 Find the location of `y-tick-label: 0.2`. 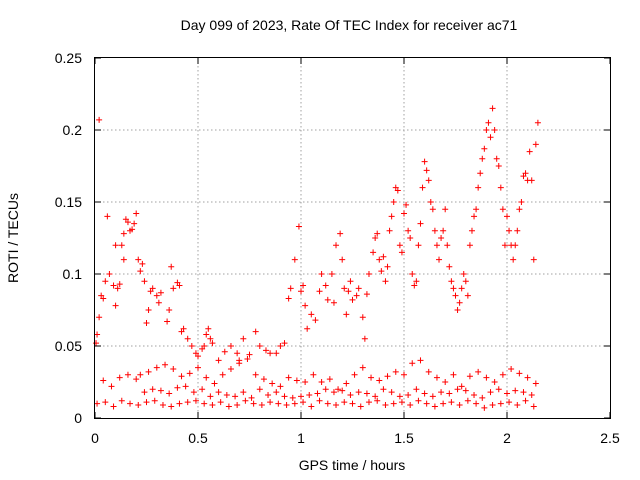

y-tick-label: 0.2 is located at coordinates (73, 130).